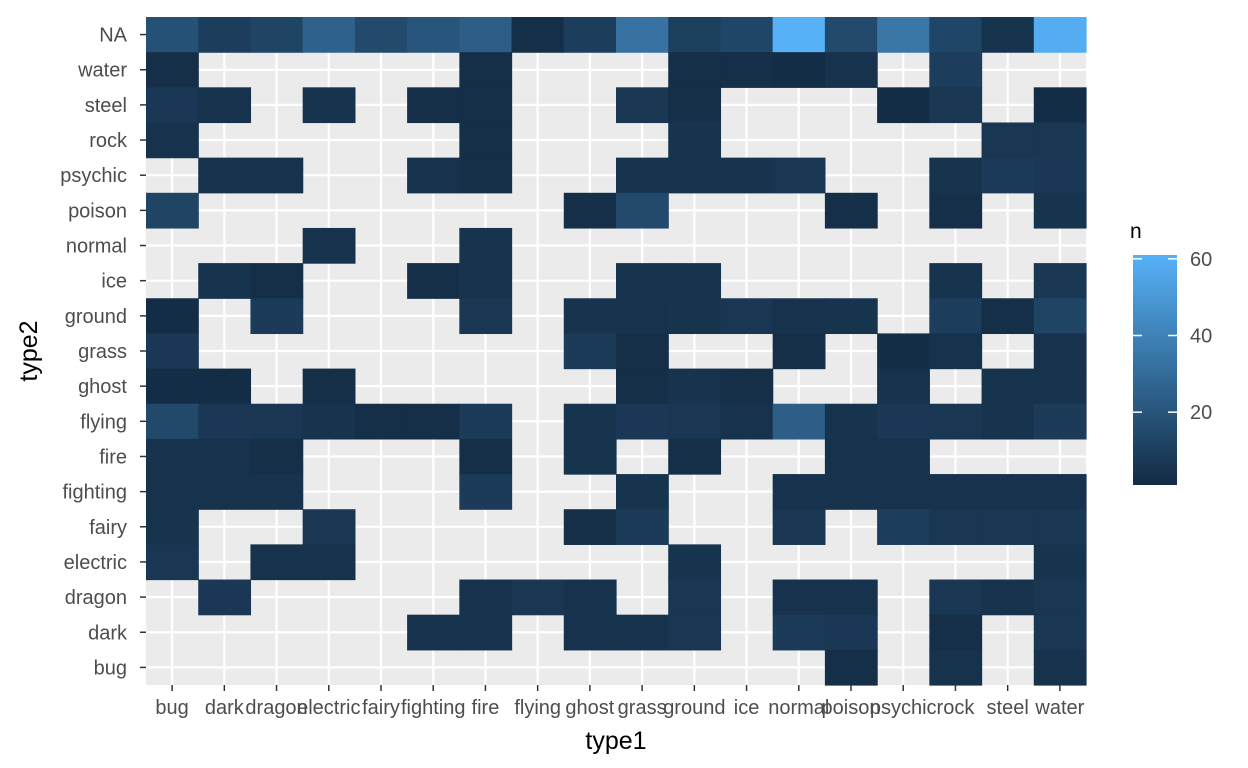 The image size is (1248, 768). What do you see at coordinates (106, 106) in the screenshot?
I see `y-tick-label-steel: steel` at bounding box center [106, 106].